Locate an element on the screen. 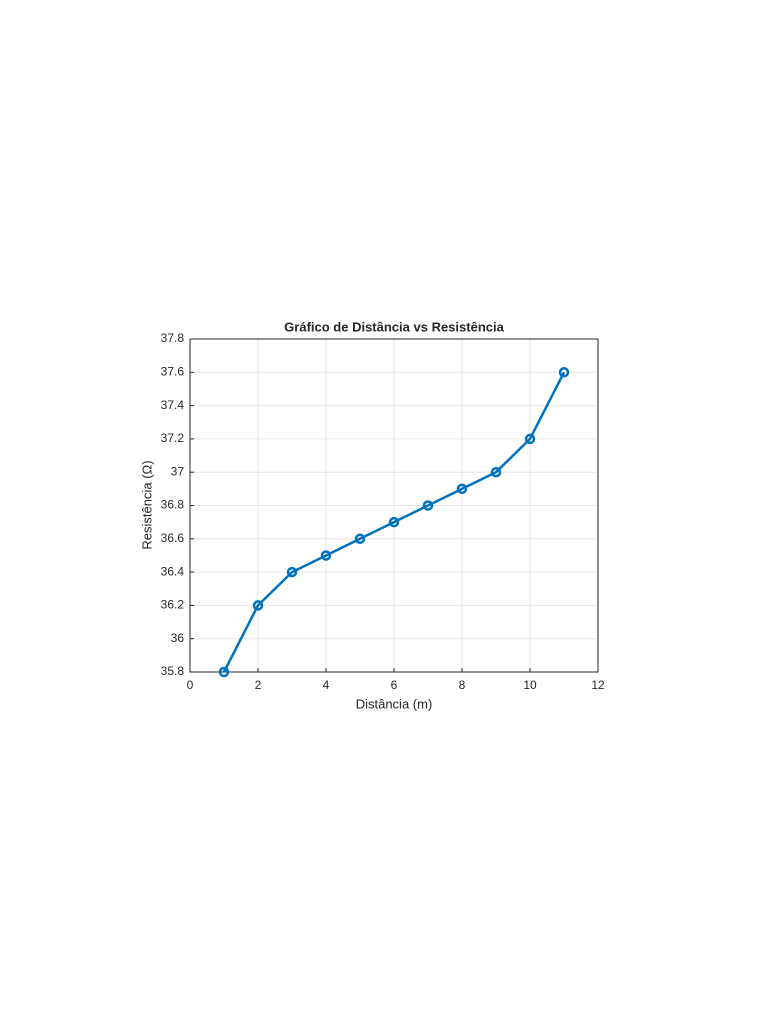 This screenshot has width=768, height=1024. y-axis-label: Resistência (Ω) is located at coordinates (146, 504).